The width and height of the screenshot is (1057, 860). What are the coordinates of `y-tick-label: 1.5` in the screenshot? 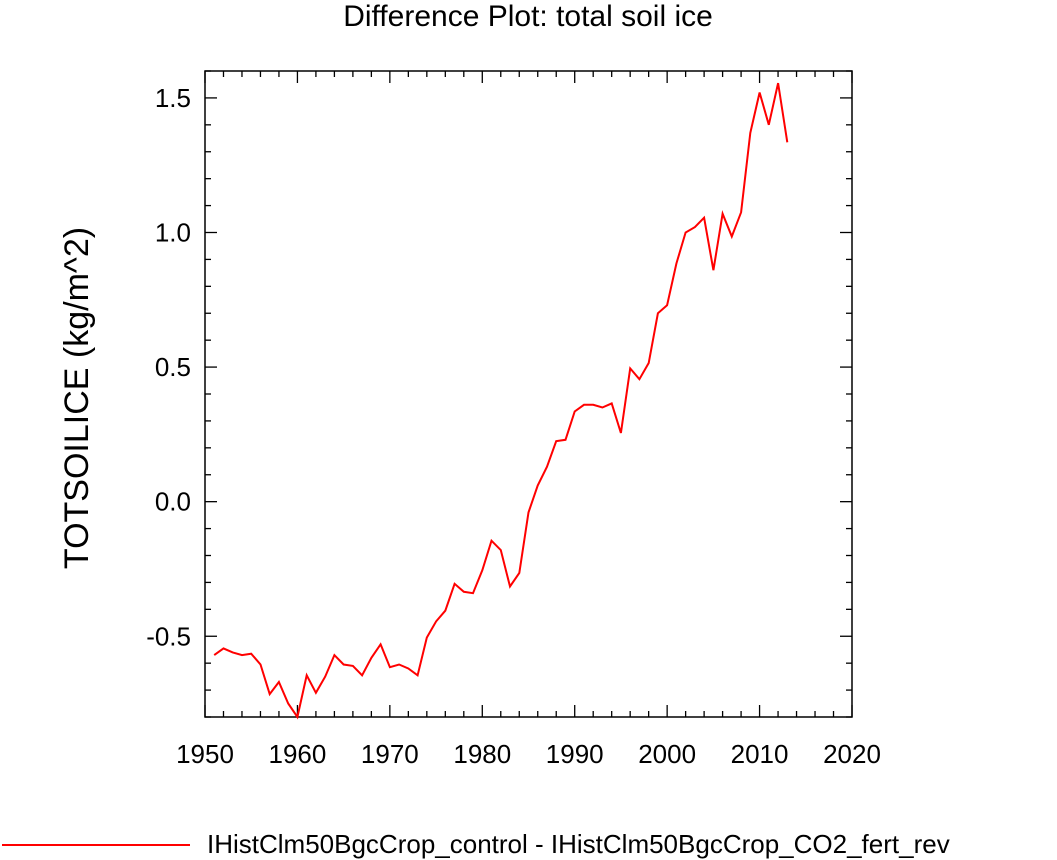 It's located at (173, 98).